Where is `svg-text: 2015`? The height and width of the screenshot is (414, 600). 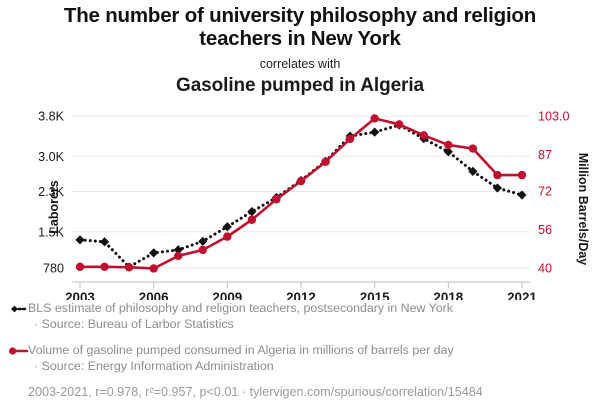
svg-text: 2015 is located at coordinates (375, 295).